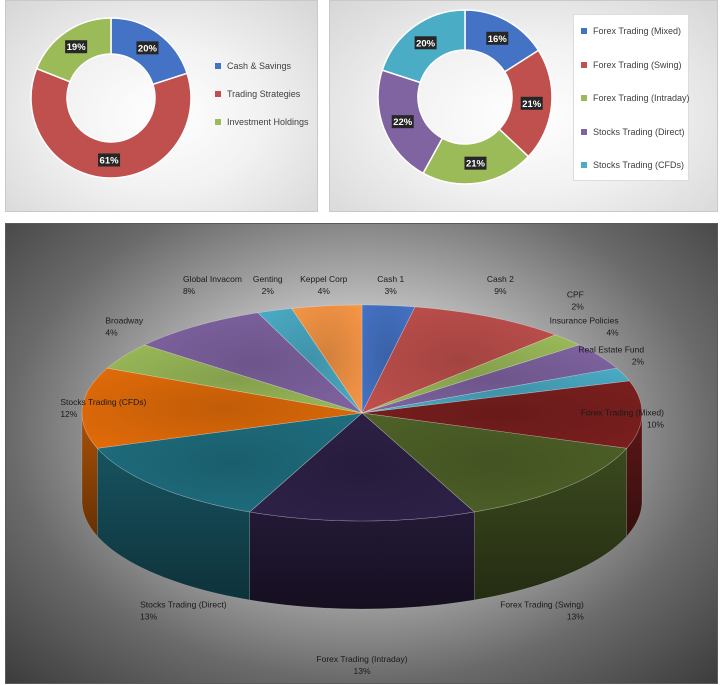 The width and height of the screenshot is (724, 685). What do you see at coordinates (495, 390) in the screenshot?
I see `slice-real-estate-fund` at bounding box center [495, 390].